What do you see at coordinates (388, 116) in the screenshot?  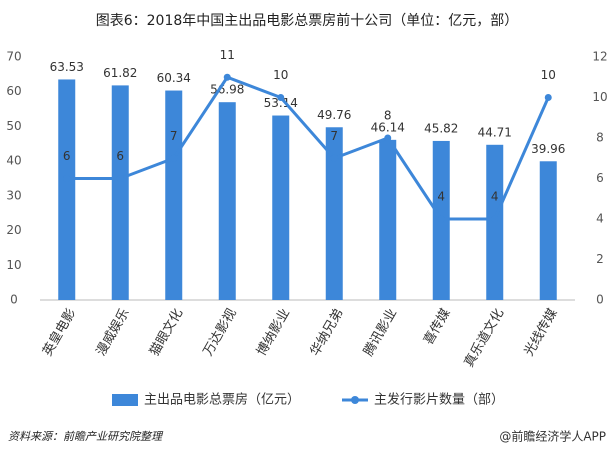 I see `line-value-label: 8` at bounding box center [388, 116].